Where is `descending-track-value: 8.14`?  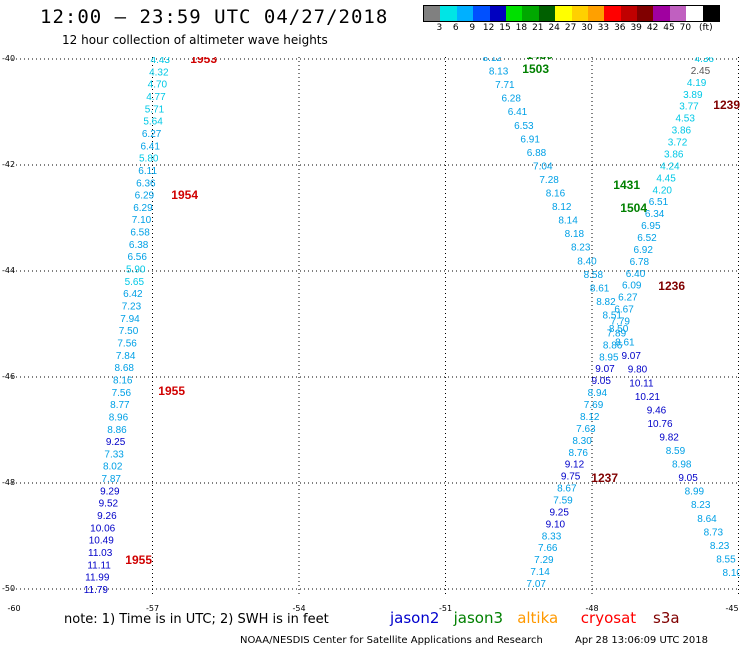 descending-track-value: 8.14 is located at coordinates (568, 221).